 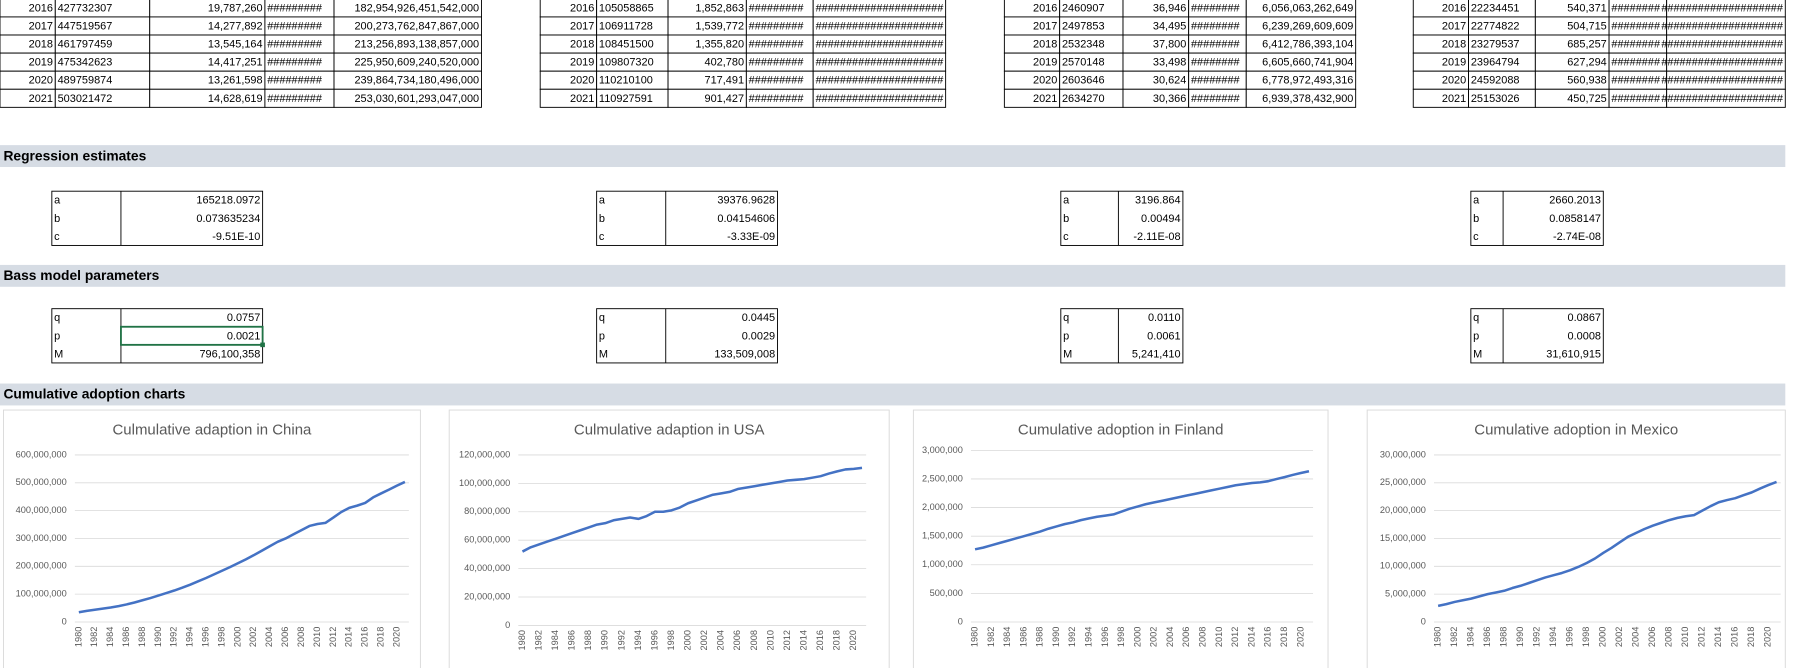 What do you see at coordinates (770, 640) in the screenshot?
I see `x-tick-label: 2010` at bounding box center [770, 640].